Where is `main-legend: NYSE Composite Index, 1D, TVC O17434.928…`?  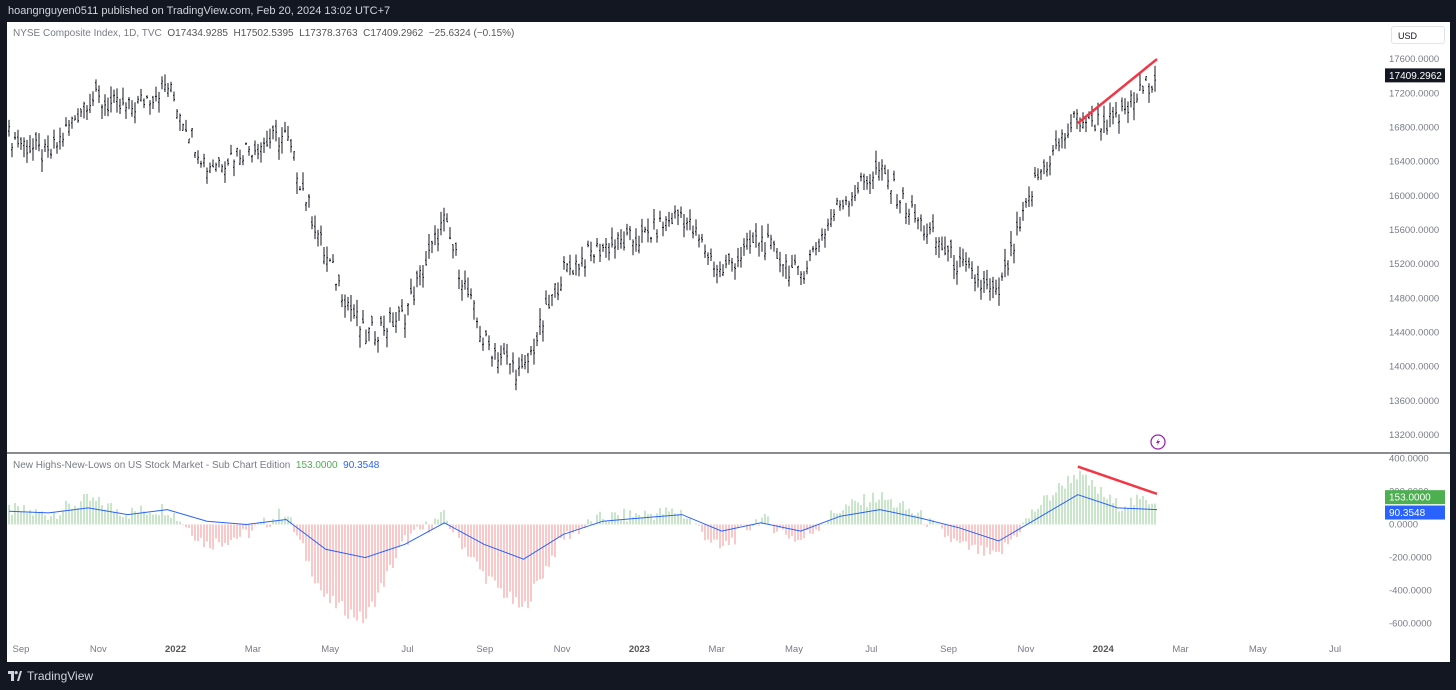
main-legend: NYSE Composite Index, 1D, TVC O17434.928… is located at coordinates (263, 33).